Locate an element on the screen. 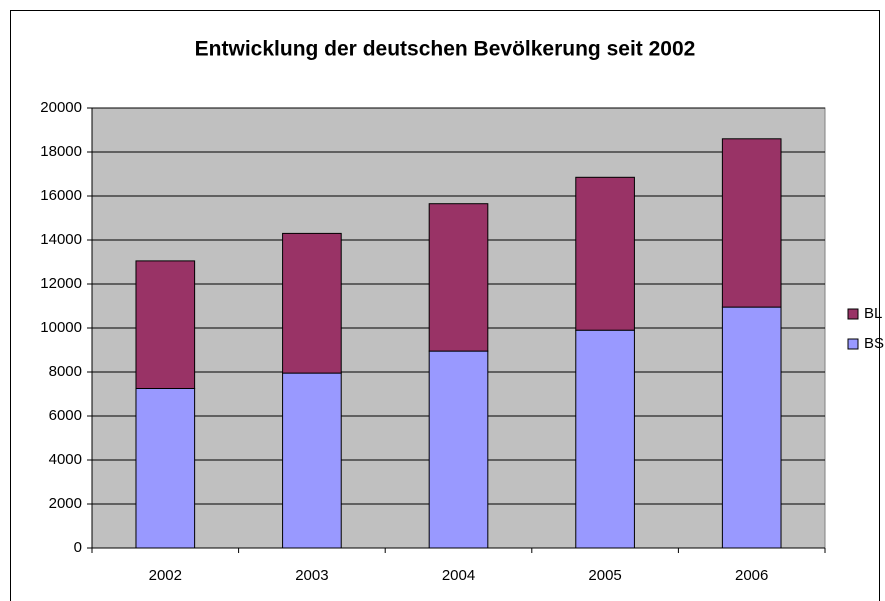  y-tick-label: 16000 is located at coordinates (61, 195).